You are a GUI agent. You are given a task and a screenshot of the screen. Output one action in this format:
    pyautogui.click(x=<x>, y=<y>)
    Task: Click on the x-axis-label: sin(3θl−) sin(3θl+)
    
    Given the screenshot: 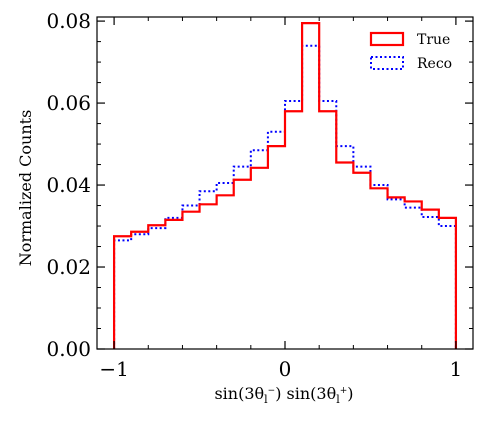 What is the action you would take?
    pyautogui.click(x=283, y=395)
    